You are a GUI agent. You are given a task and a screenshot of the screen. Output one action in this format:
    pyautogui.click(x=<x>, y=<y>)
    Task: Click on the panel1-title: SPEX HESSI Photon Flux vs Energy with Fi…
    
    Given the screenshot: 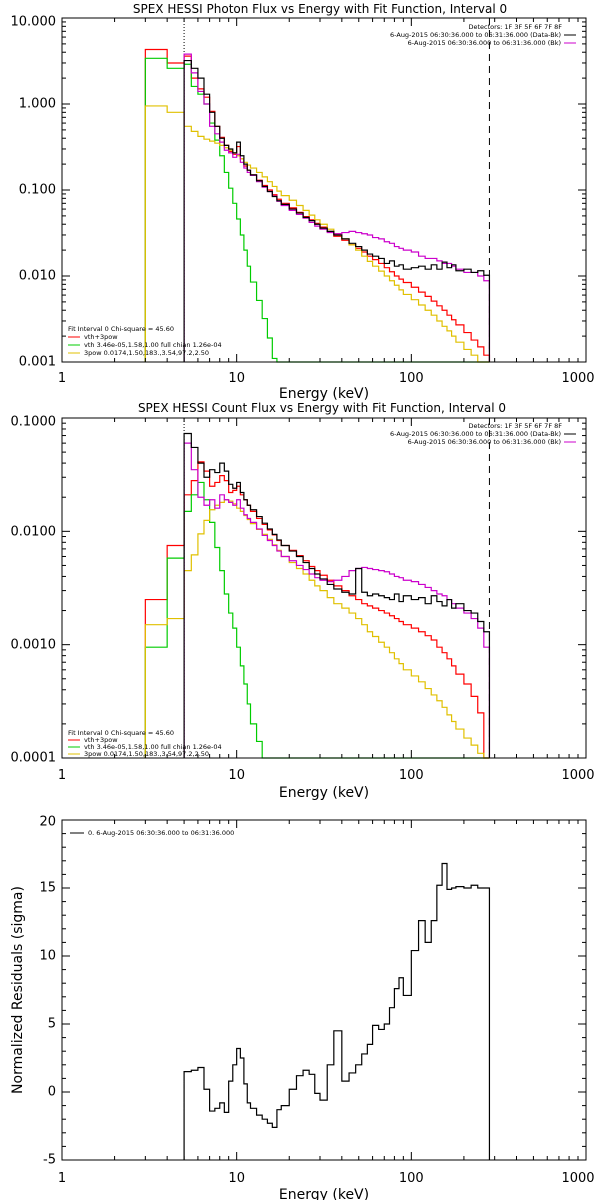 What is the action you would take?
    pyautogui.click(x=320, y=9)
    